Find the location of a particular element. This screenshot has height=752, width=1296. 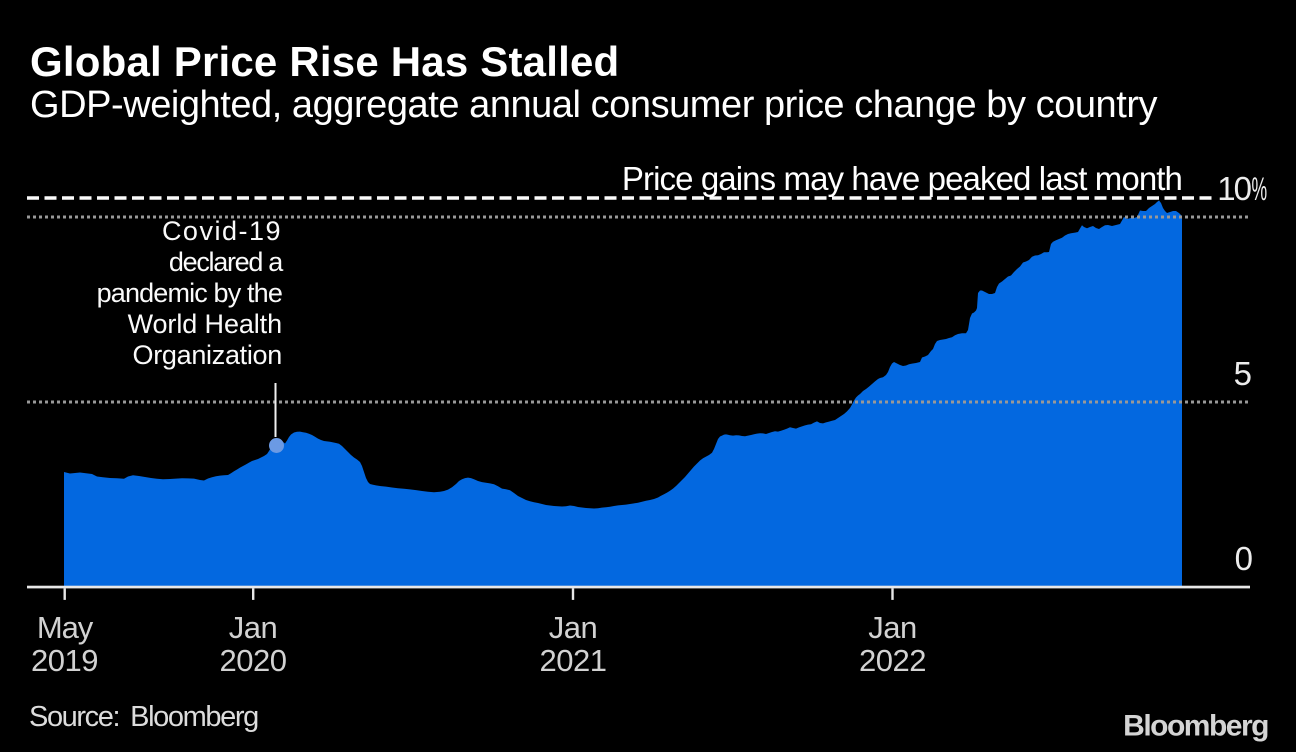

svg-text:Price gains may have peaked la: Price gains may have peaked last month is located at coordinates (902, 178).